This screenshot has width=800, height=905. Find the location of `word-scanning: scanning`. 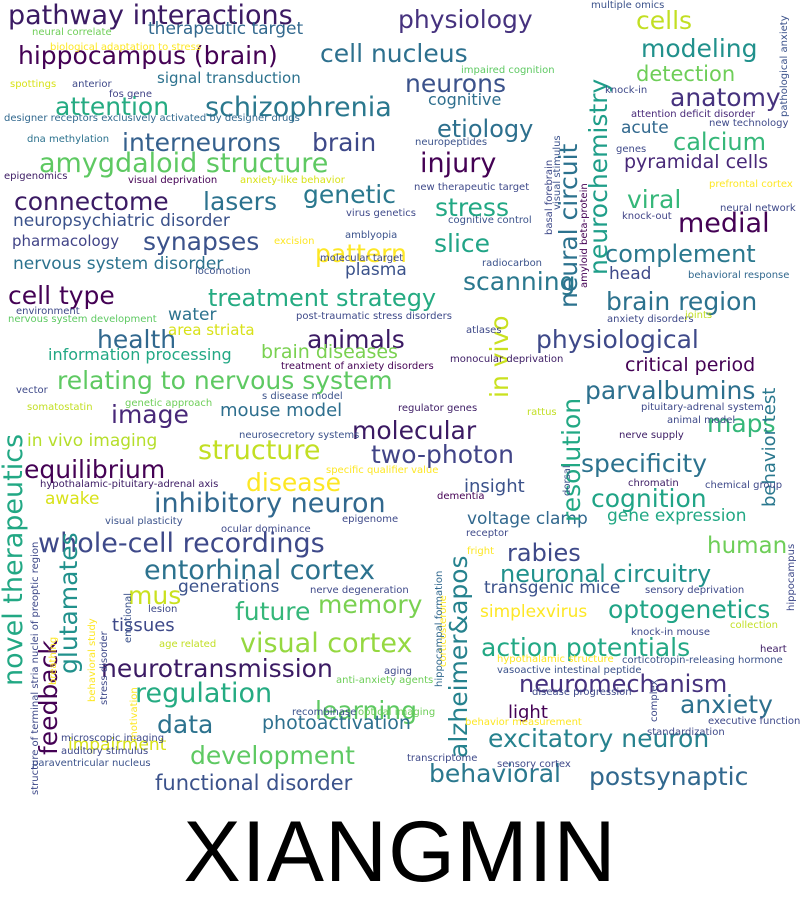

word-scanning: scanning is located at coordinates (519, 281).